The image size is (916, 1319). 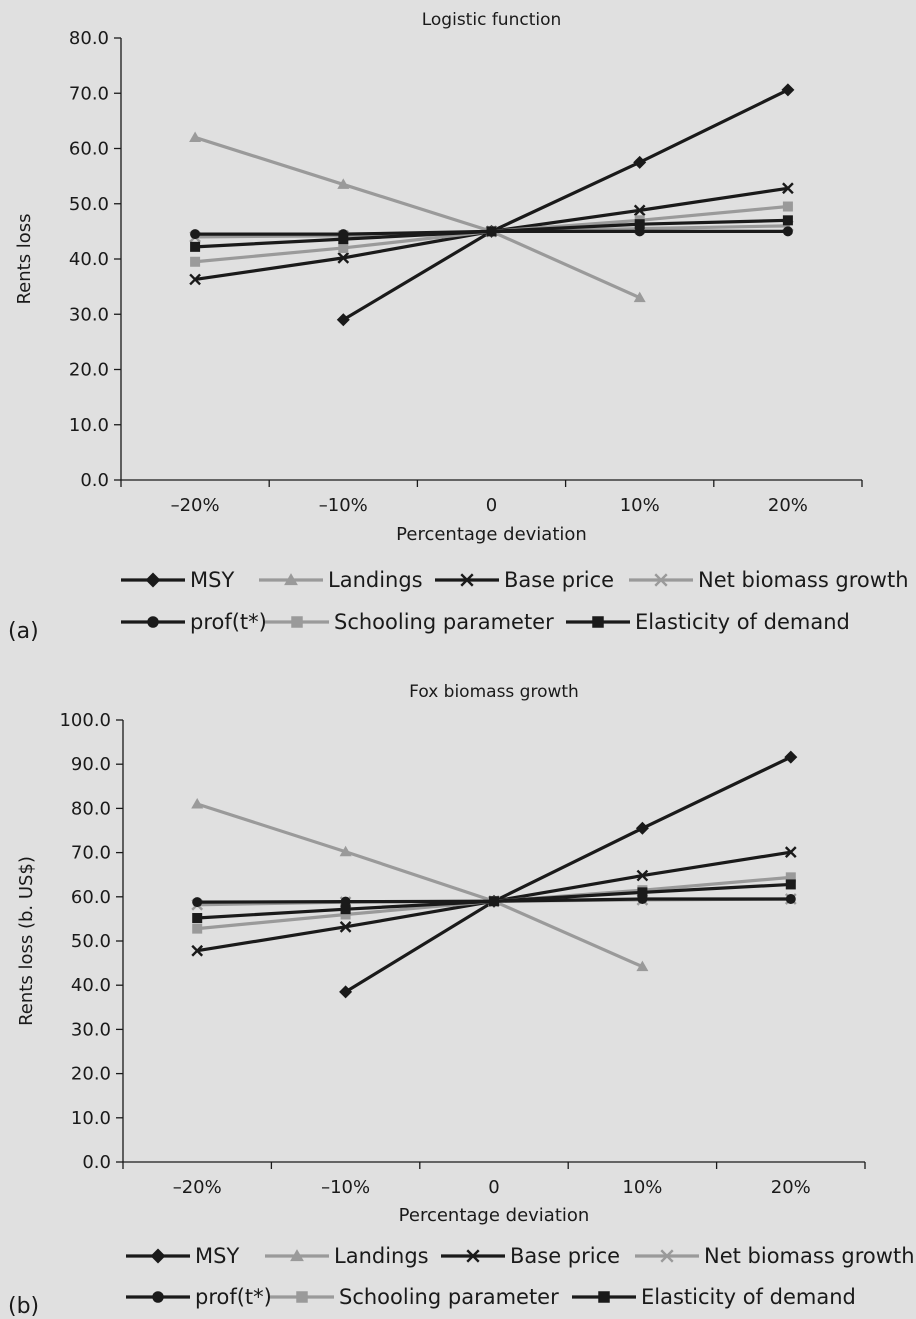 I want to click on legend-item-msy: MSY, so click(x=177, y=580).